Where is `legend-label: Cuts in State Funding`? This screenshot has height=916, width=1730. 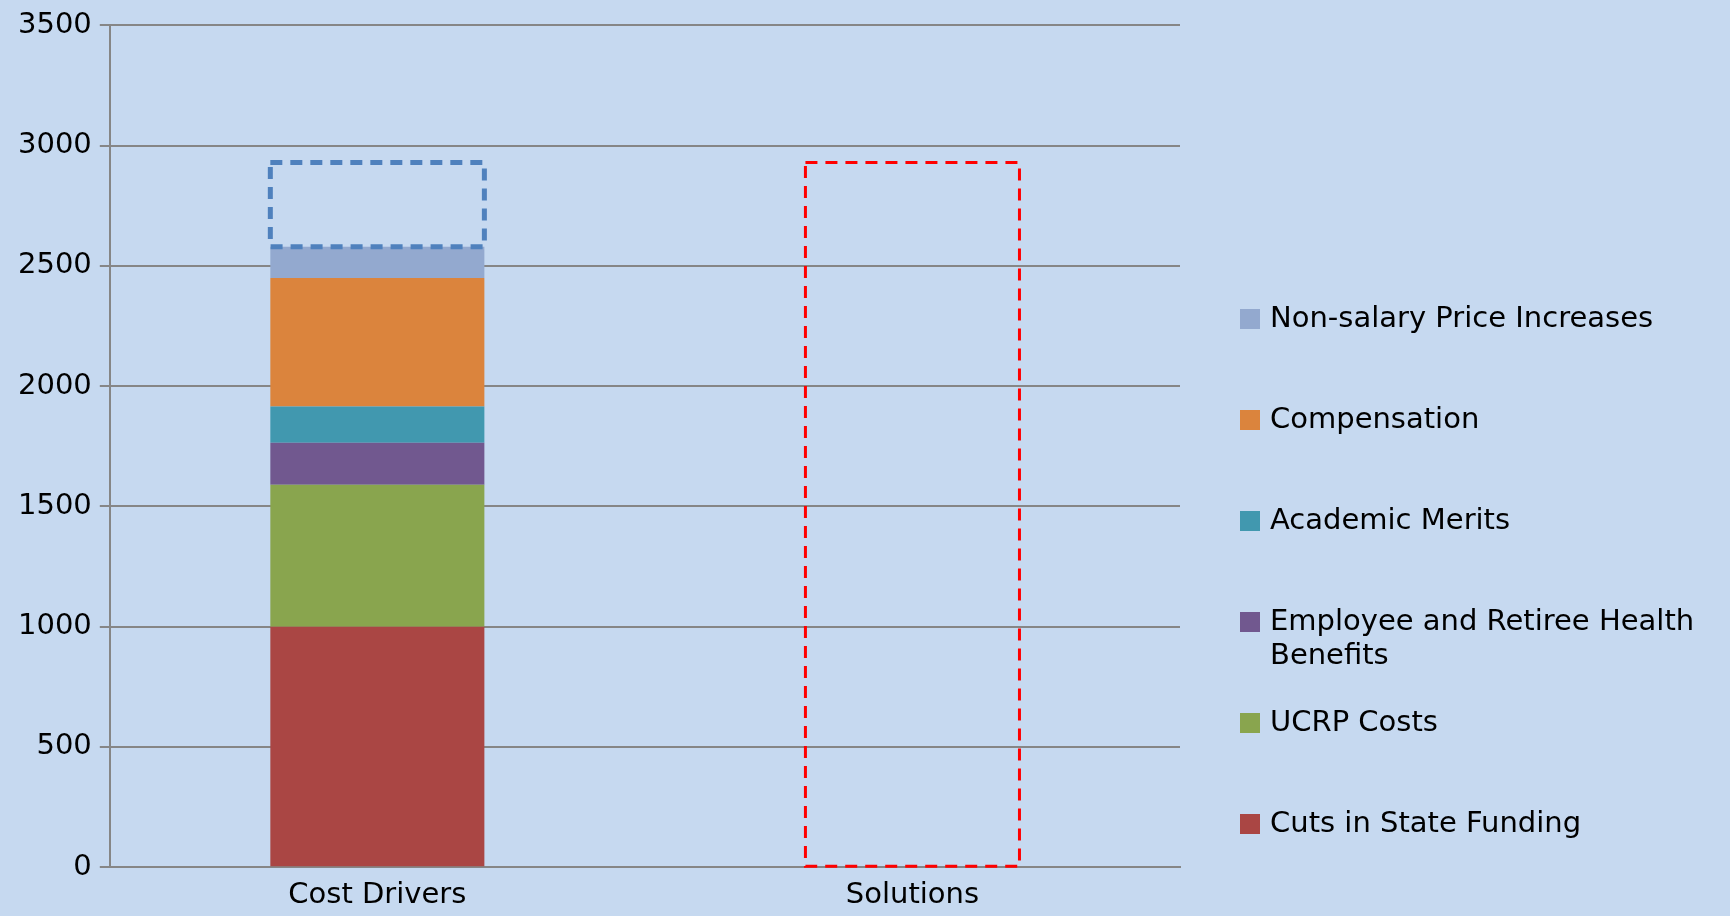 legend-label: Cuts in State Funding is located at coordinates (1426, 822).